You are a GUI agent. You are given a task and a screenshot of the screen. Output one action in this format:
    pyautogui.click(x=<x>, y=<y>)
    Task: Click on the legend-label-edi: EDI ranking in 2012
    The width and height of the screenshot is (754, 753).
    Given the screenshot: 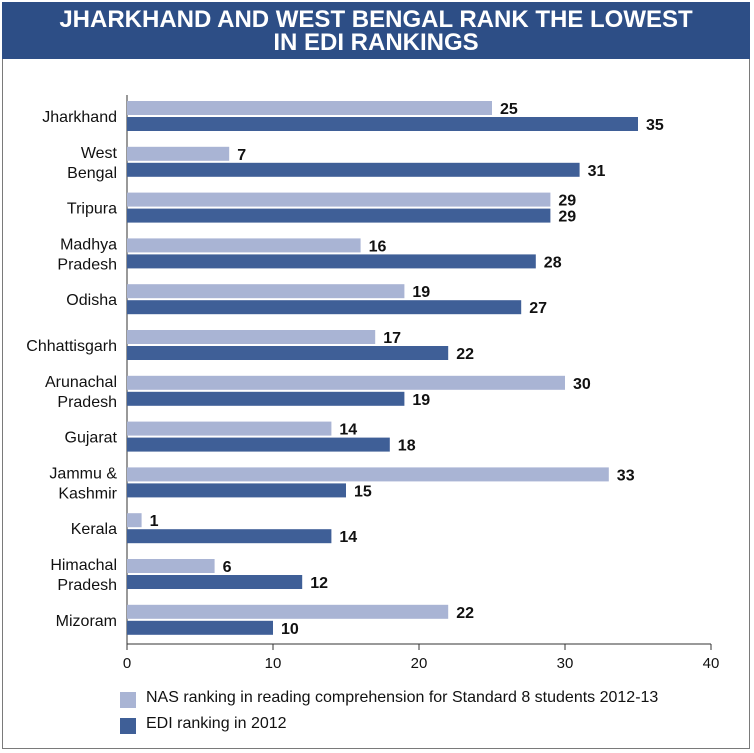 What is the action you would take?
    pyautogui.click(x=216, y=723)
    